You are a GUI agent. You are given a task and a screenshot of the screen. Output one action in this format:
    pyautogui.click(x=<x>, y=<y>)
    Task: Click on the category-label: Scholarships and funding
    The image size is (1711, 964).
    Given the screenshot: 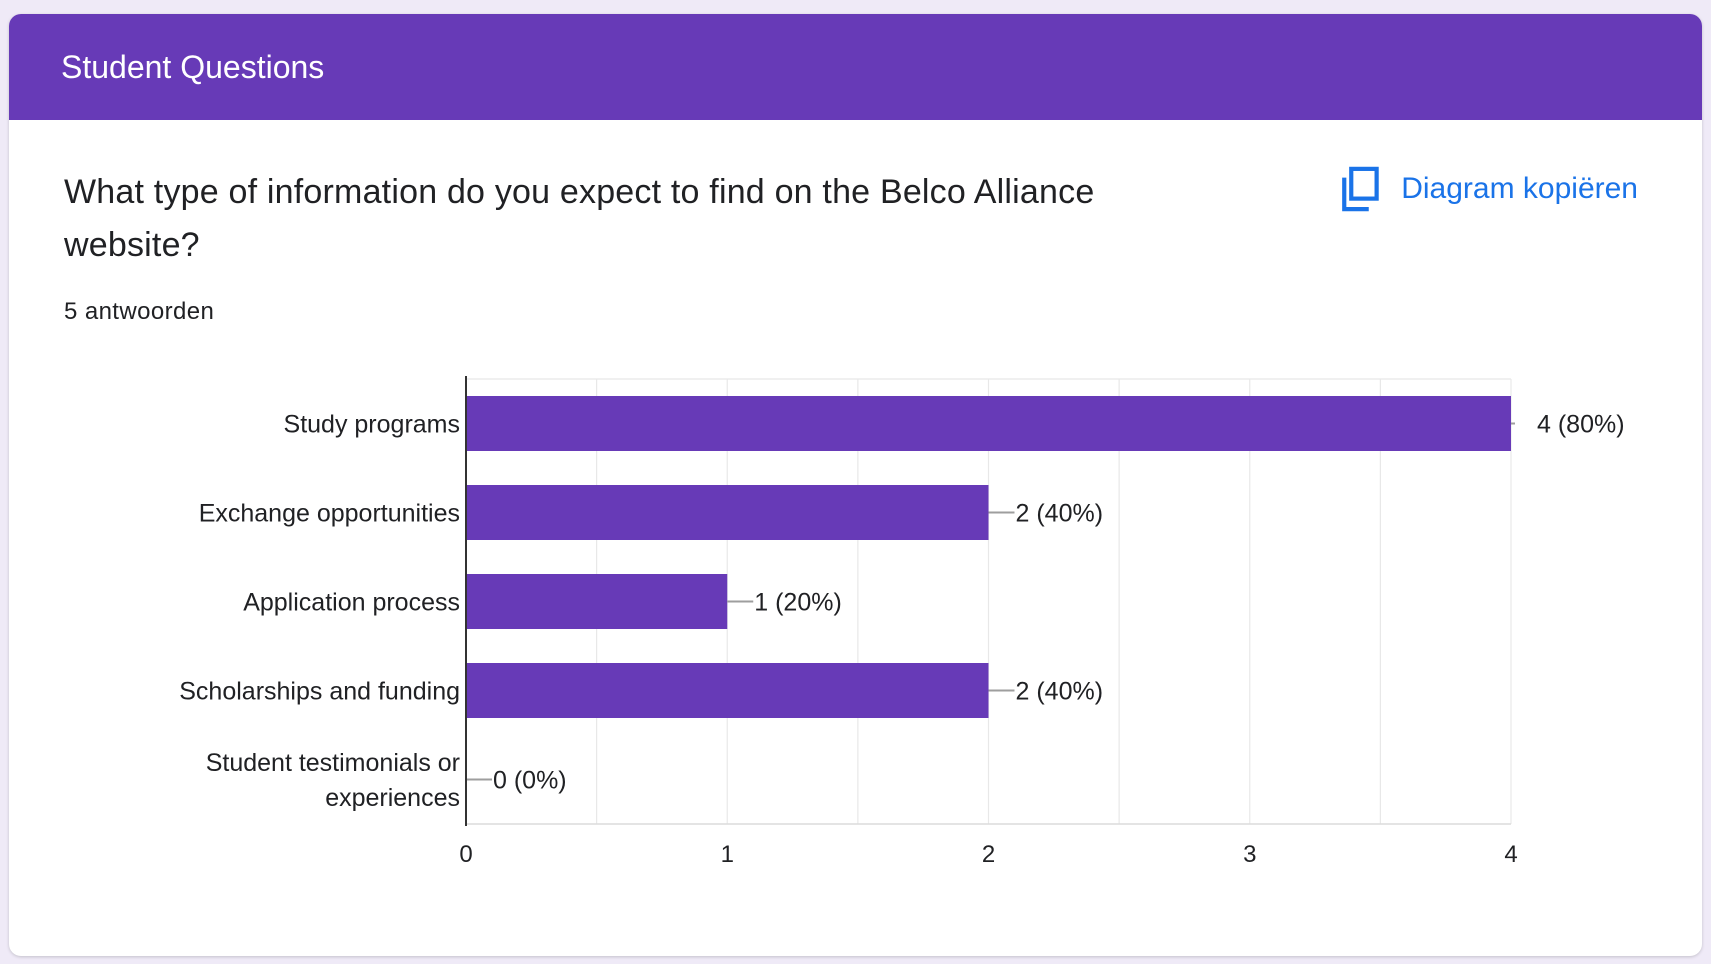 What is the action you would take?
    pyautogui.click(x=319, y=692)
    